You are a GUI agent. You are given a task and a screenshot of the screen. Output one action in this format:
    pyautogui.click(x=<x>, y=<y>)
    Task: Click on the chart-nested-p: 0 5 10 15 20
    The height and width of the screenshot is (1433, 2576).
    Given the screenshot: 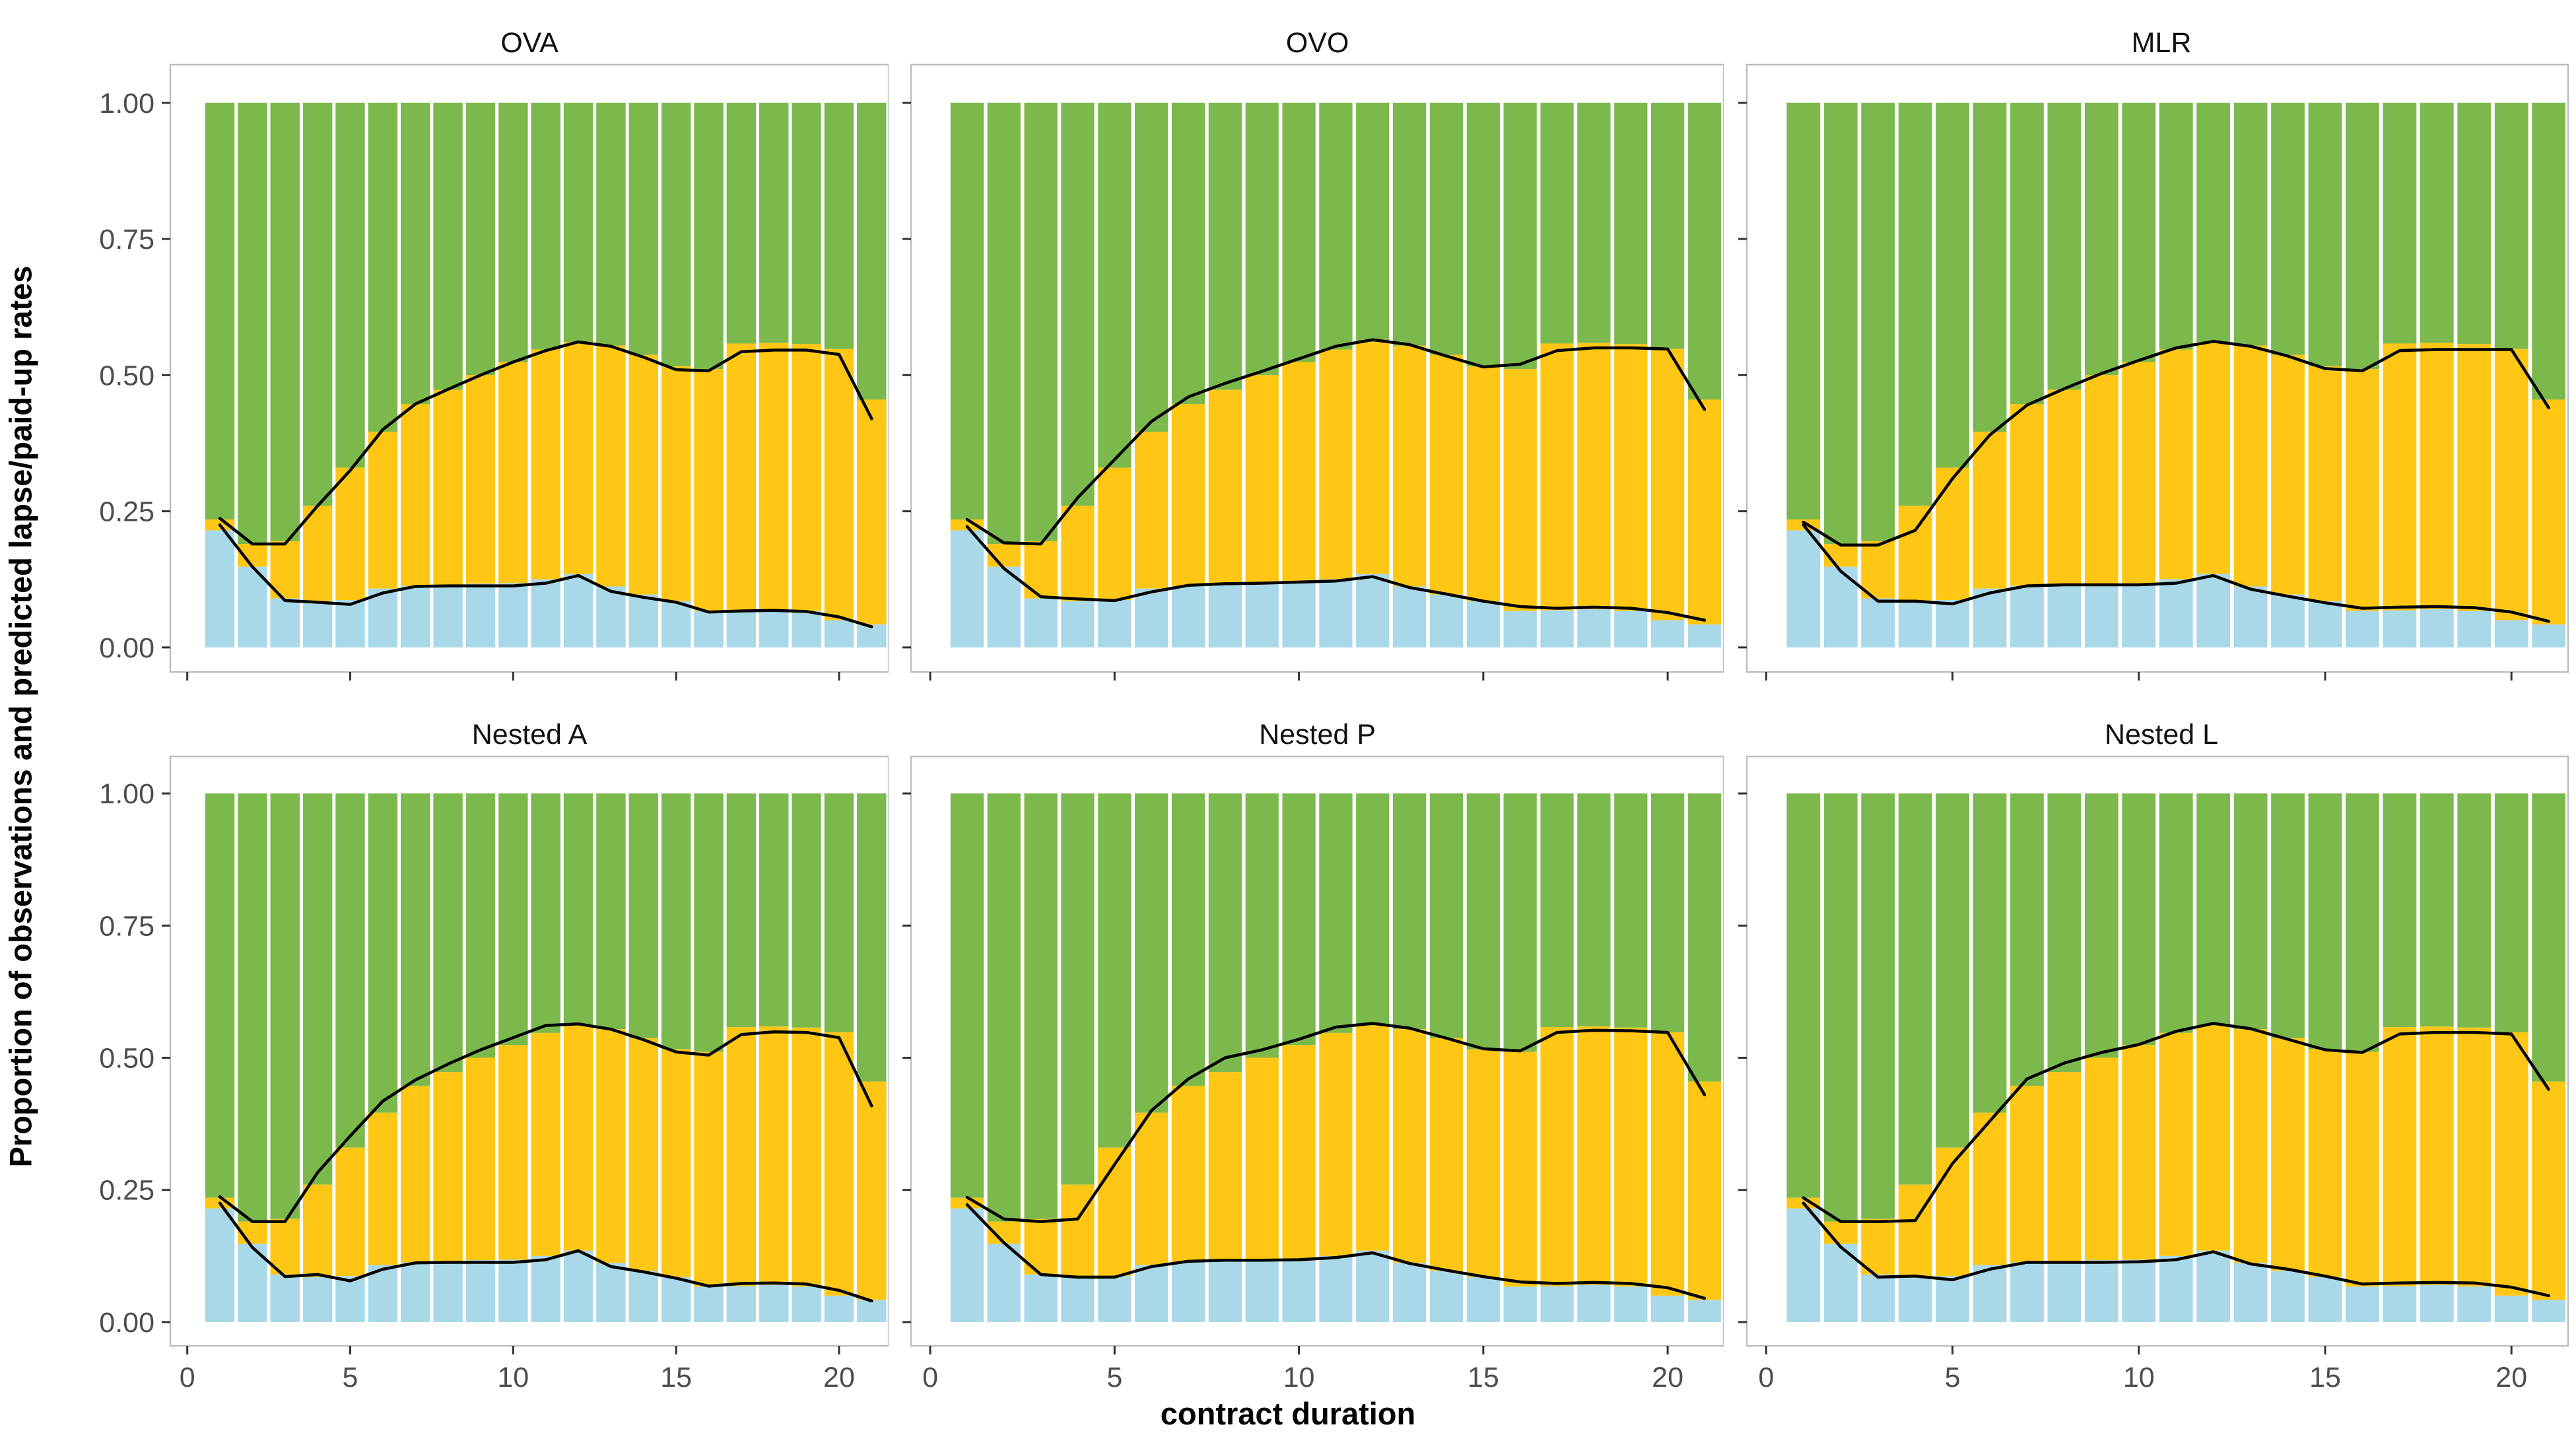 What is the action you would take?
    pyautogui.click(x=1307, y=1082)
    